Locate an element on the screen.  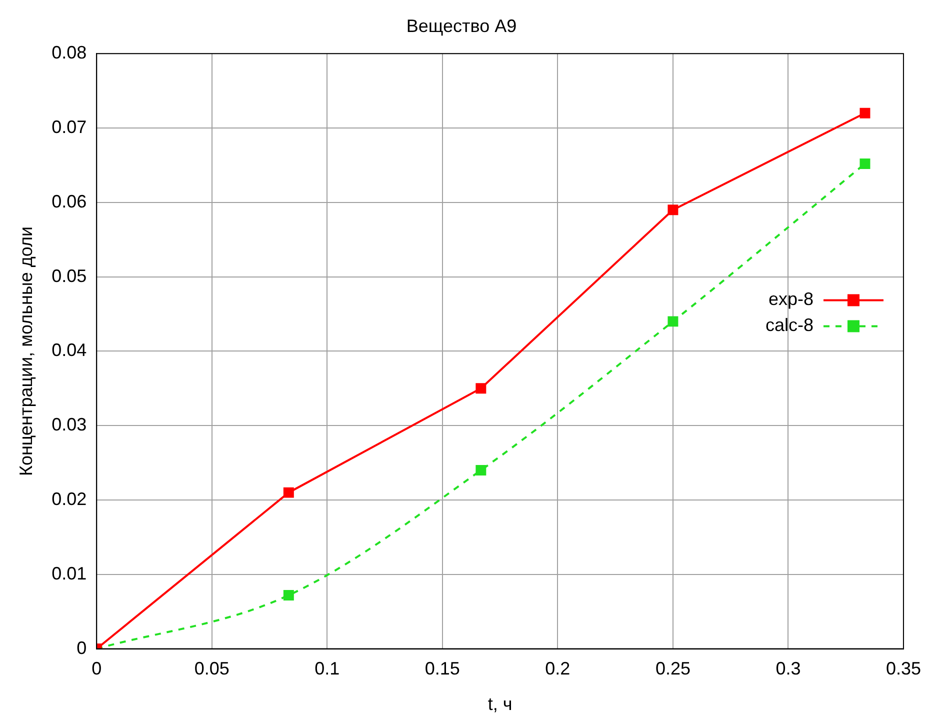
y-tick-label: 0.07 is located at coordinates (69, 126).